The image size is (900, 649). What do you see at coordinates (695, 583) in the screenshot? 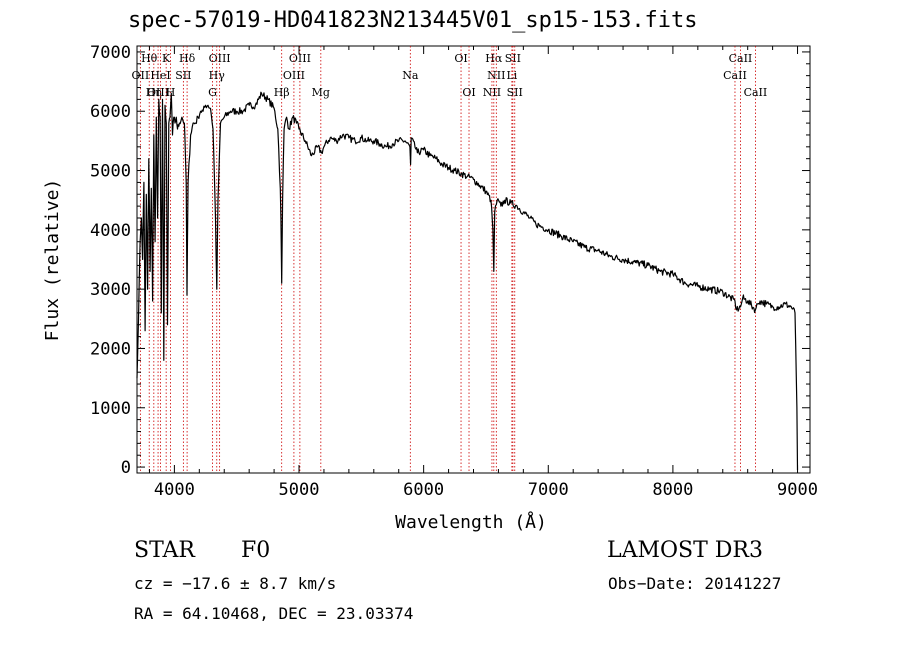
I see `observation-date: Obs−Date: 20141227` at bounding box center [695, 583].